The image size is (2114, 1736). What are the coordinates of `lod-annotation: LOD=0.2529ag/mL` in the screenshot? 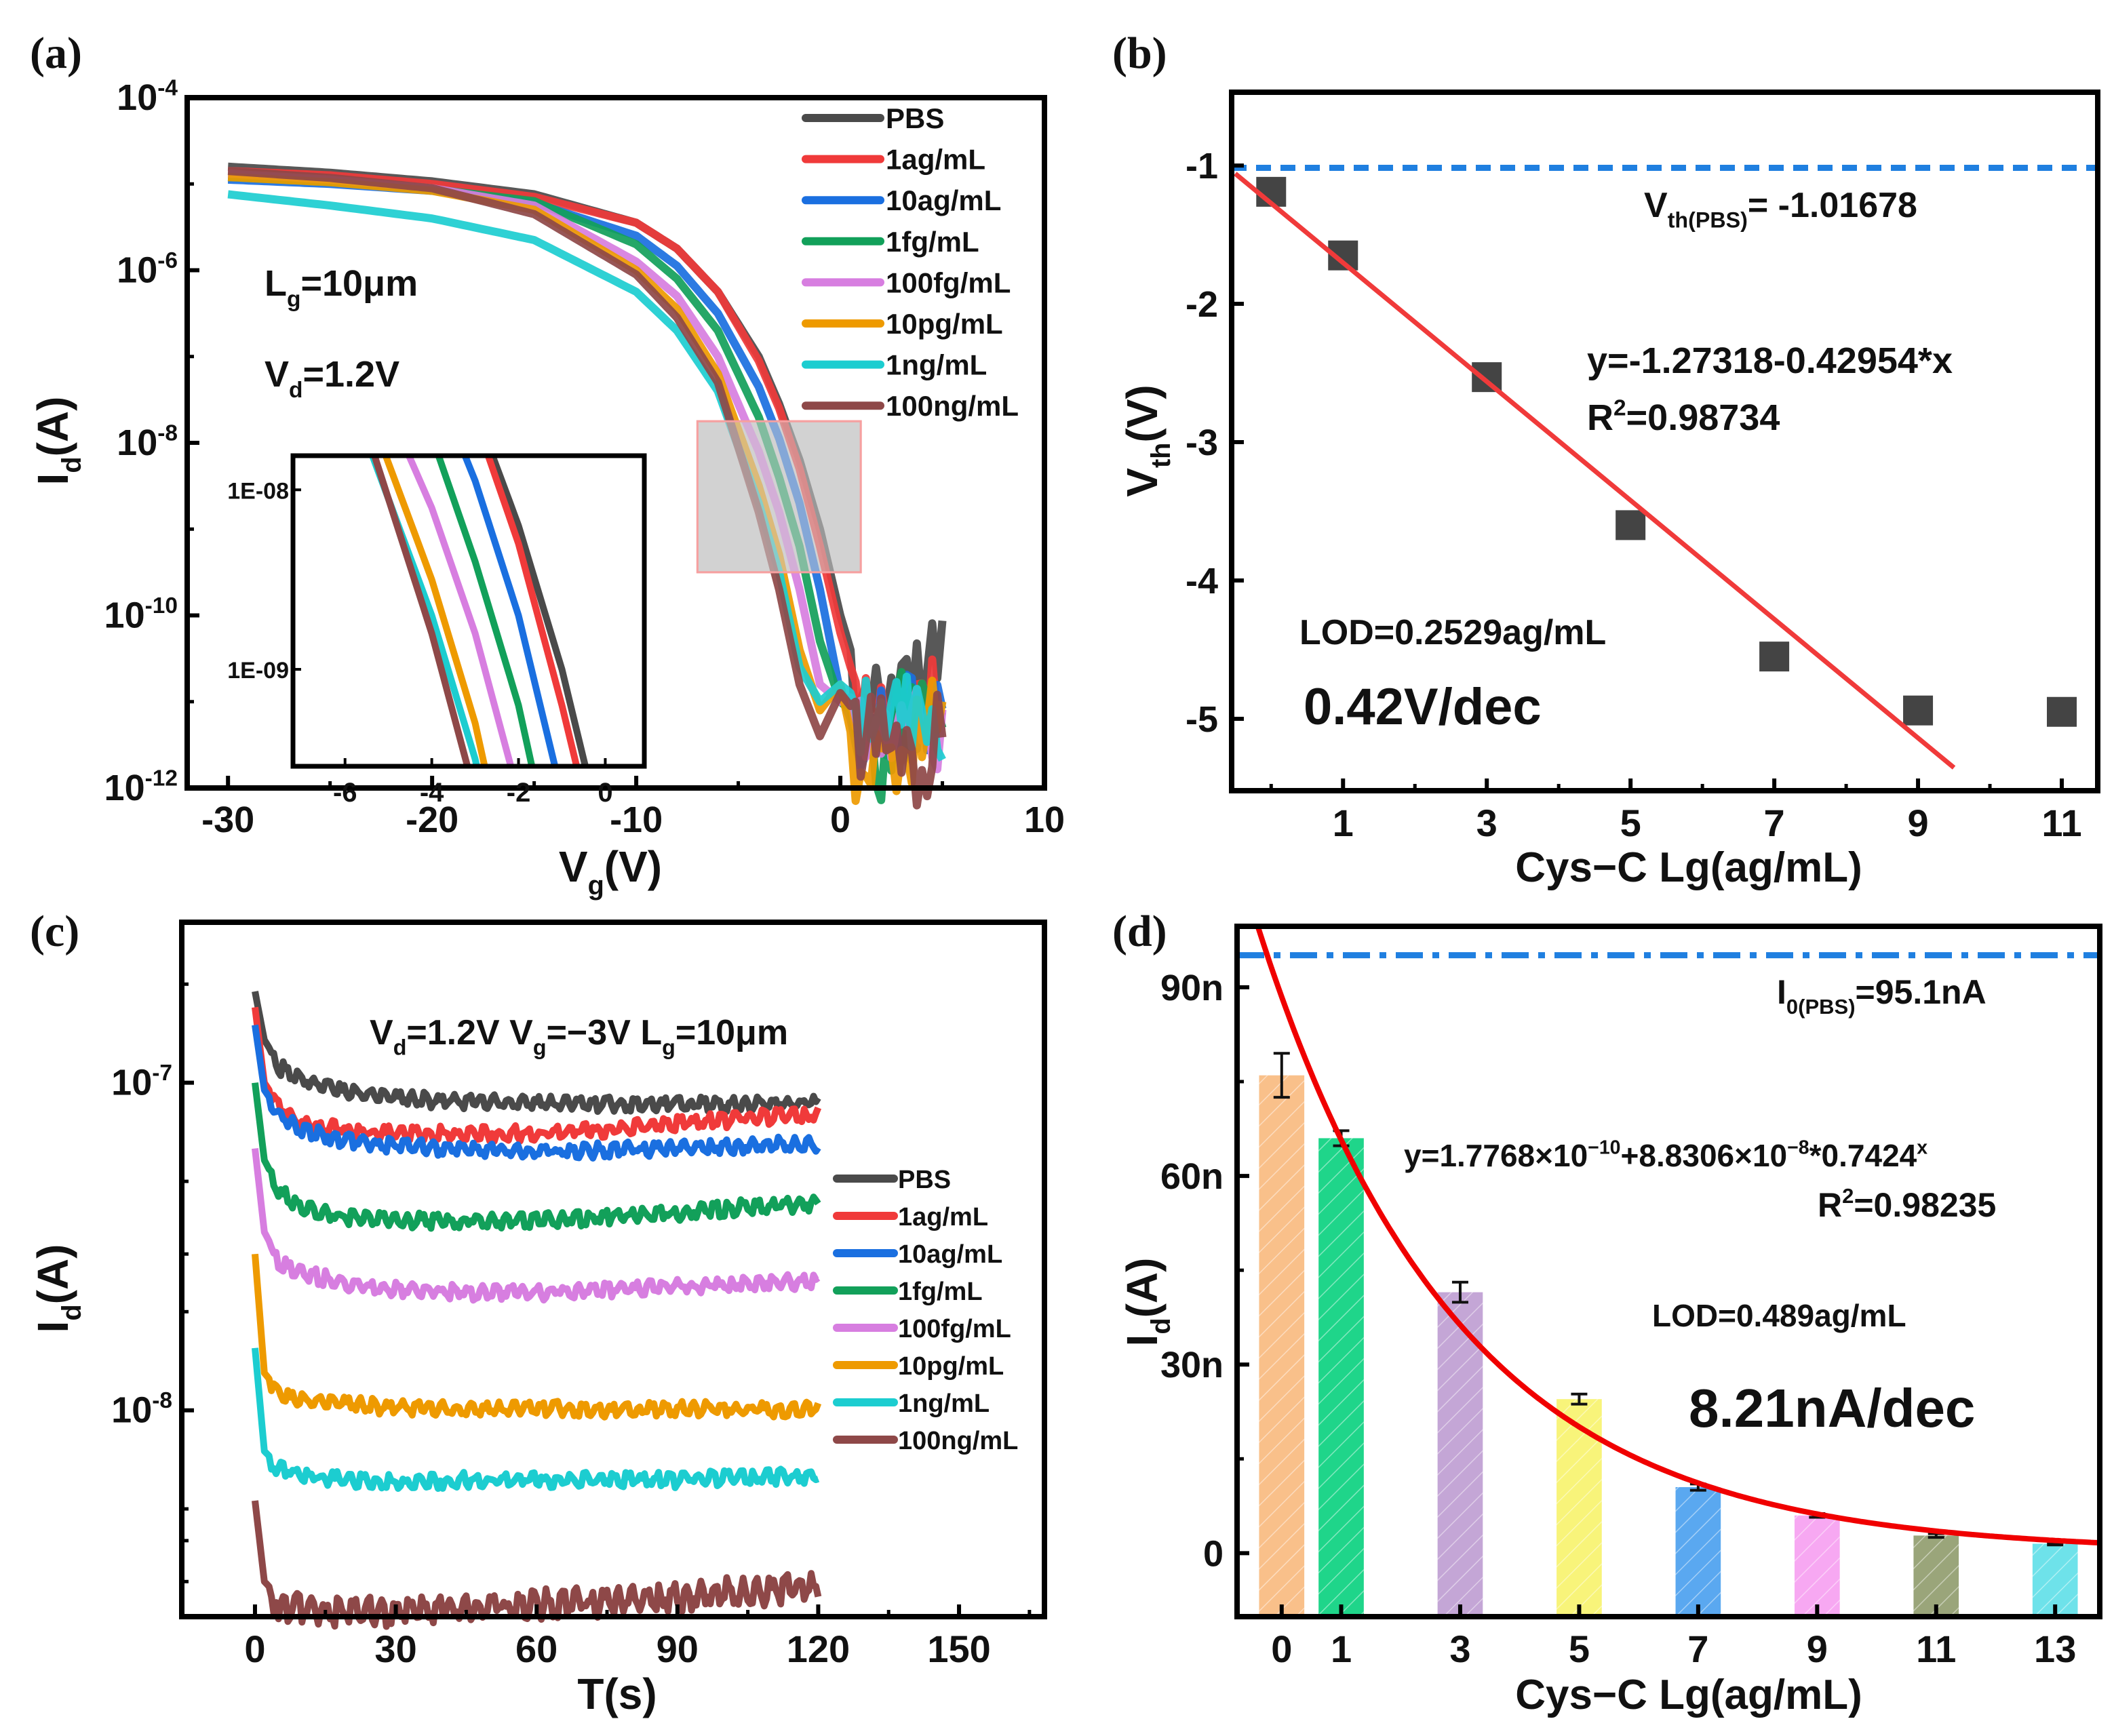 It's located at (1453, 632).